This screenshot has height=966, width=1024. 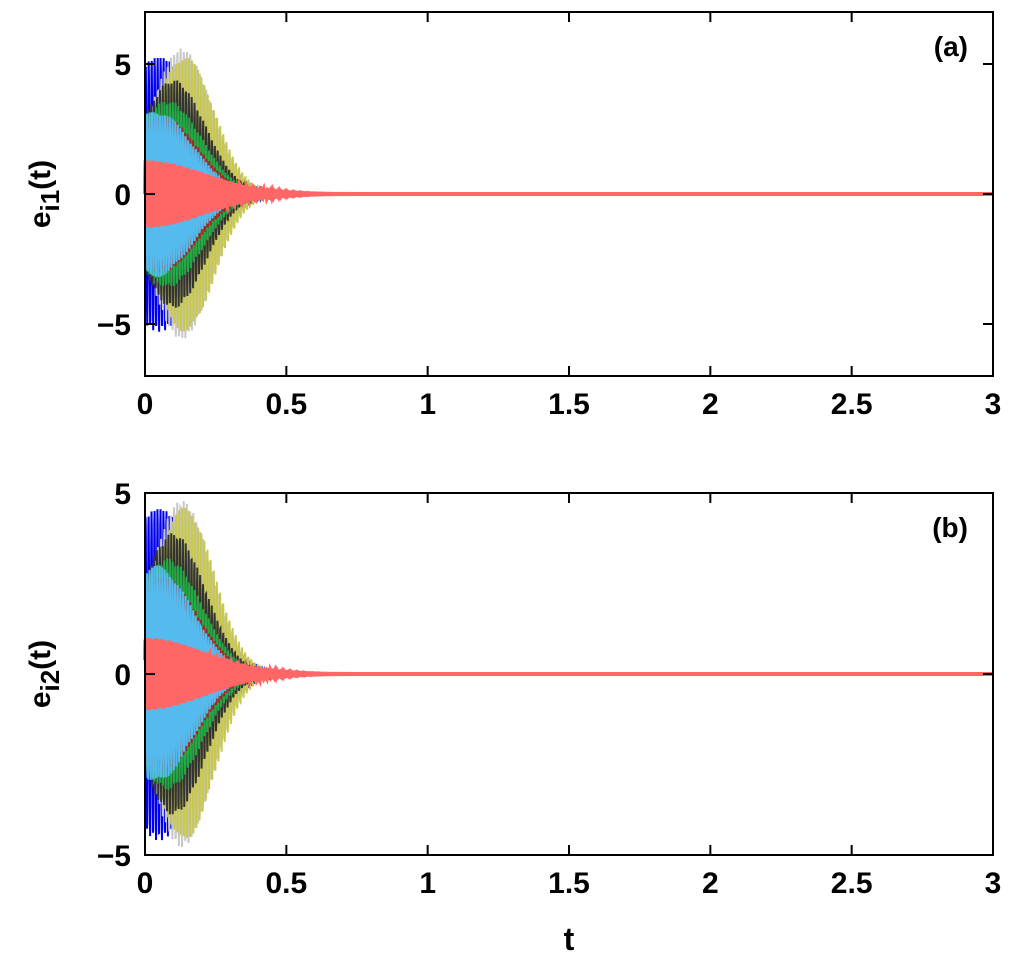 I want to click on panel-a-x-tick-label-5: 2.5, so click(x=852, y=404).